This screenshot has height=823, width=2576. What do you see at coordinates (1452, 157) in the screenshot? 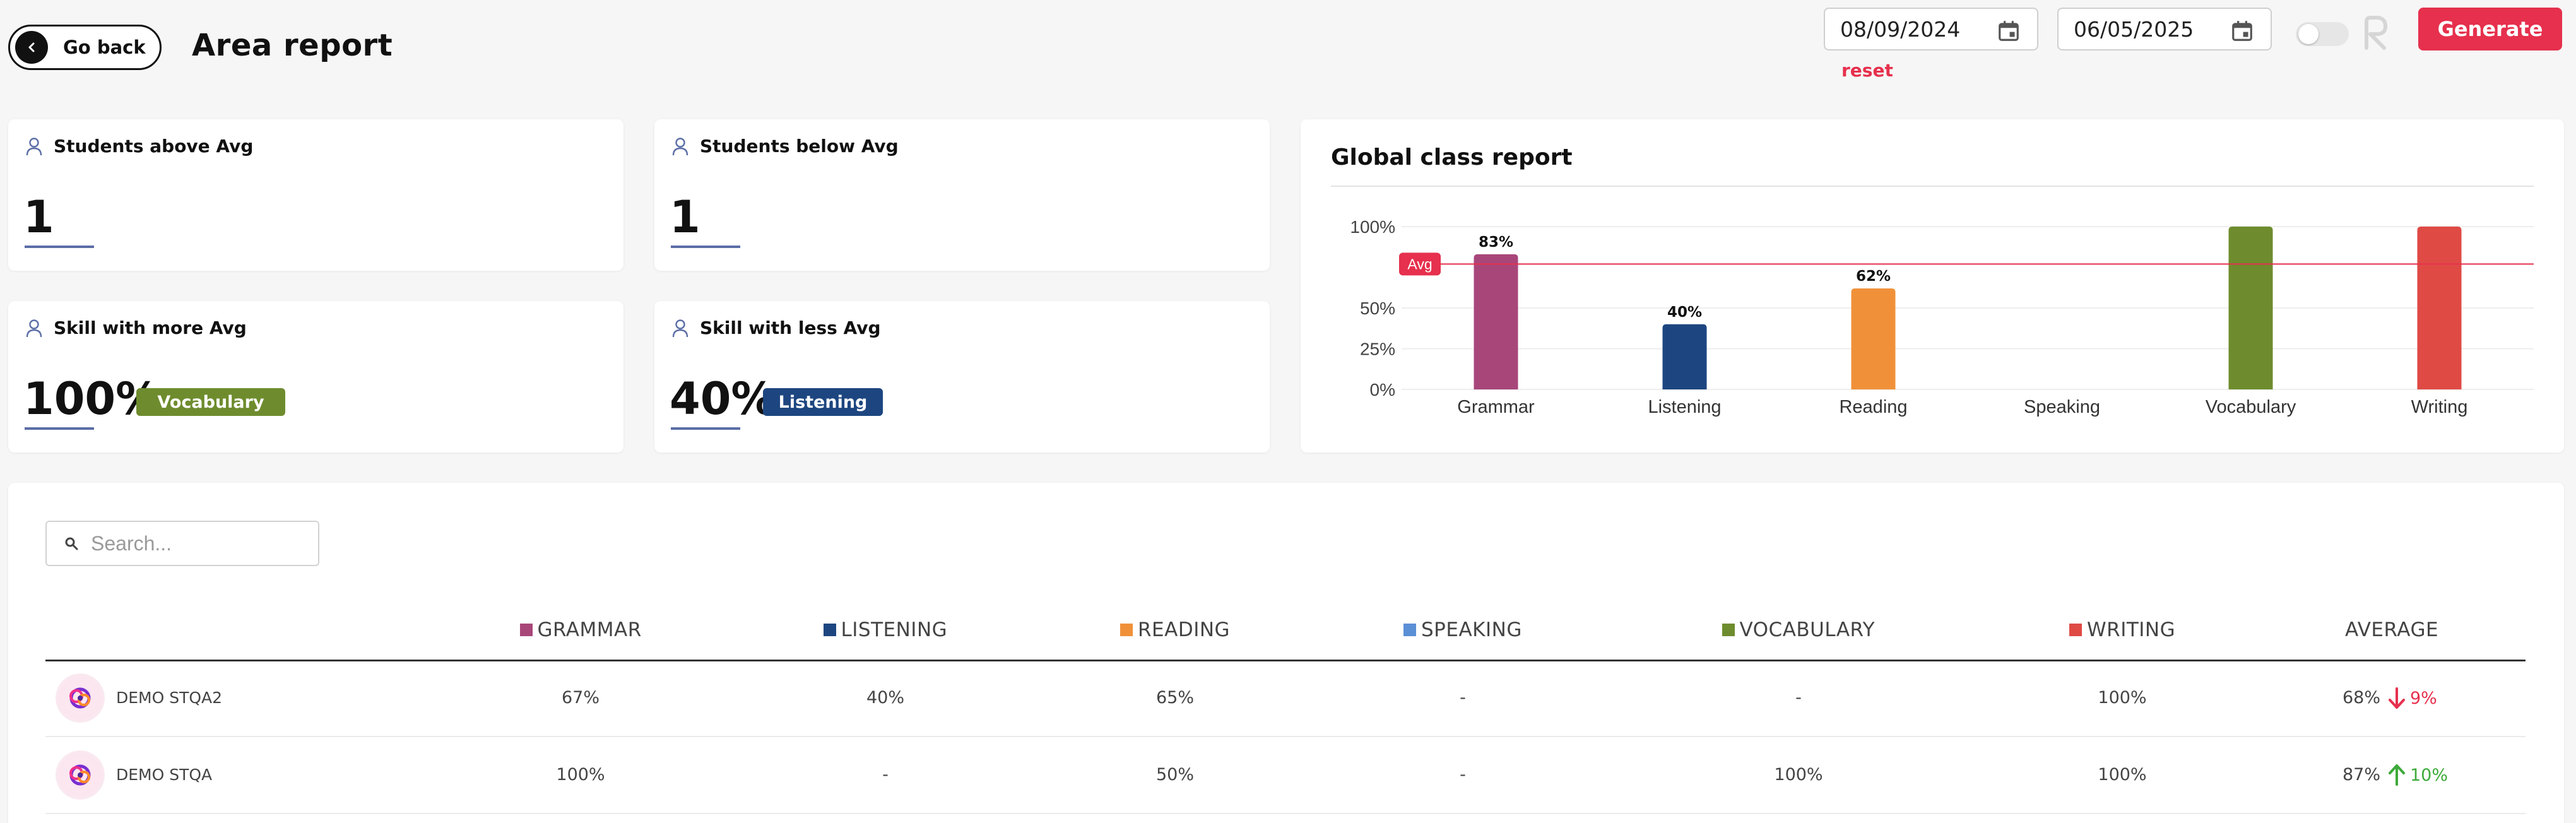
I see `chart-title: Global class report` at bounding box center [1452, 157].